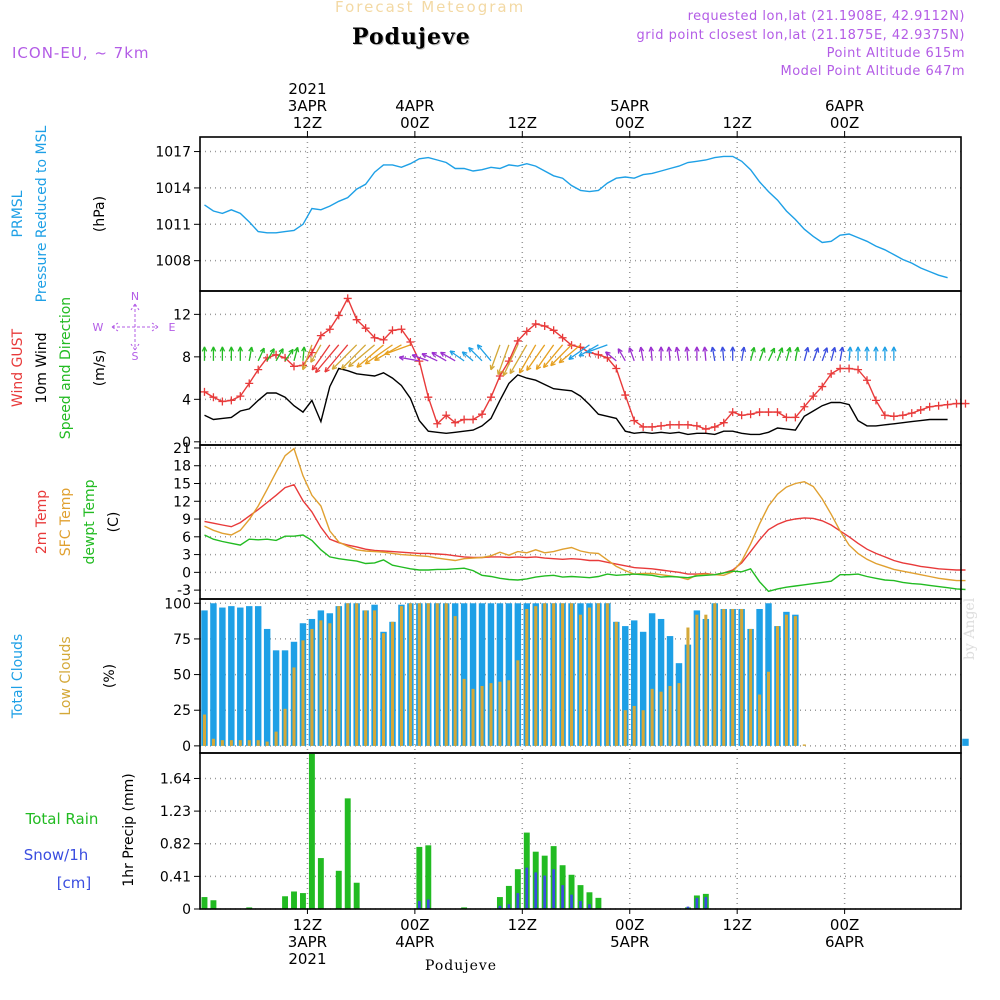 Image resolution: width=1000 pixels, height=1000 pixels. I want to click on y-tick-label: 50, so click(182, 676).